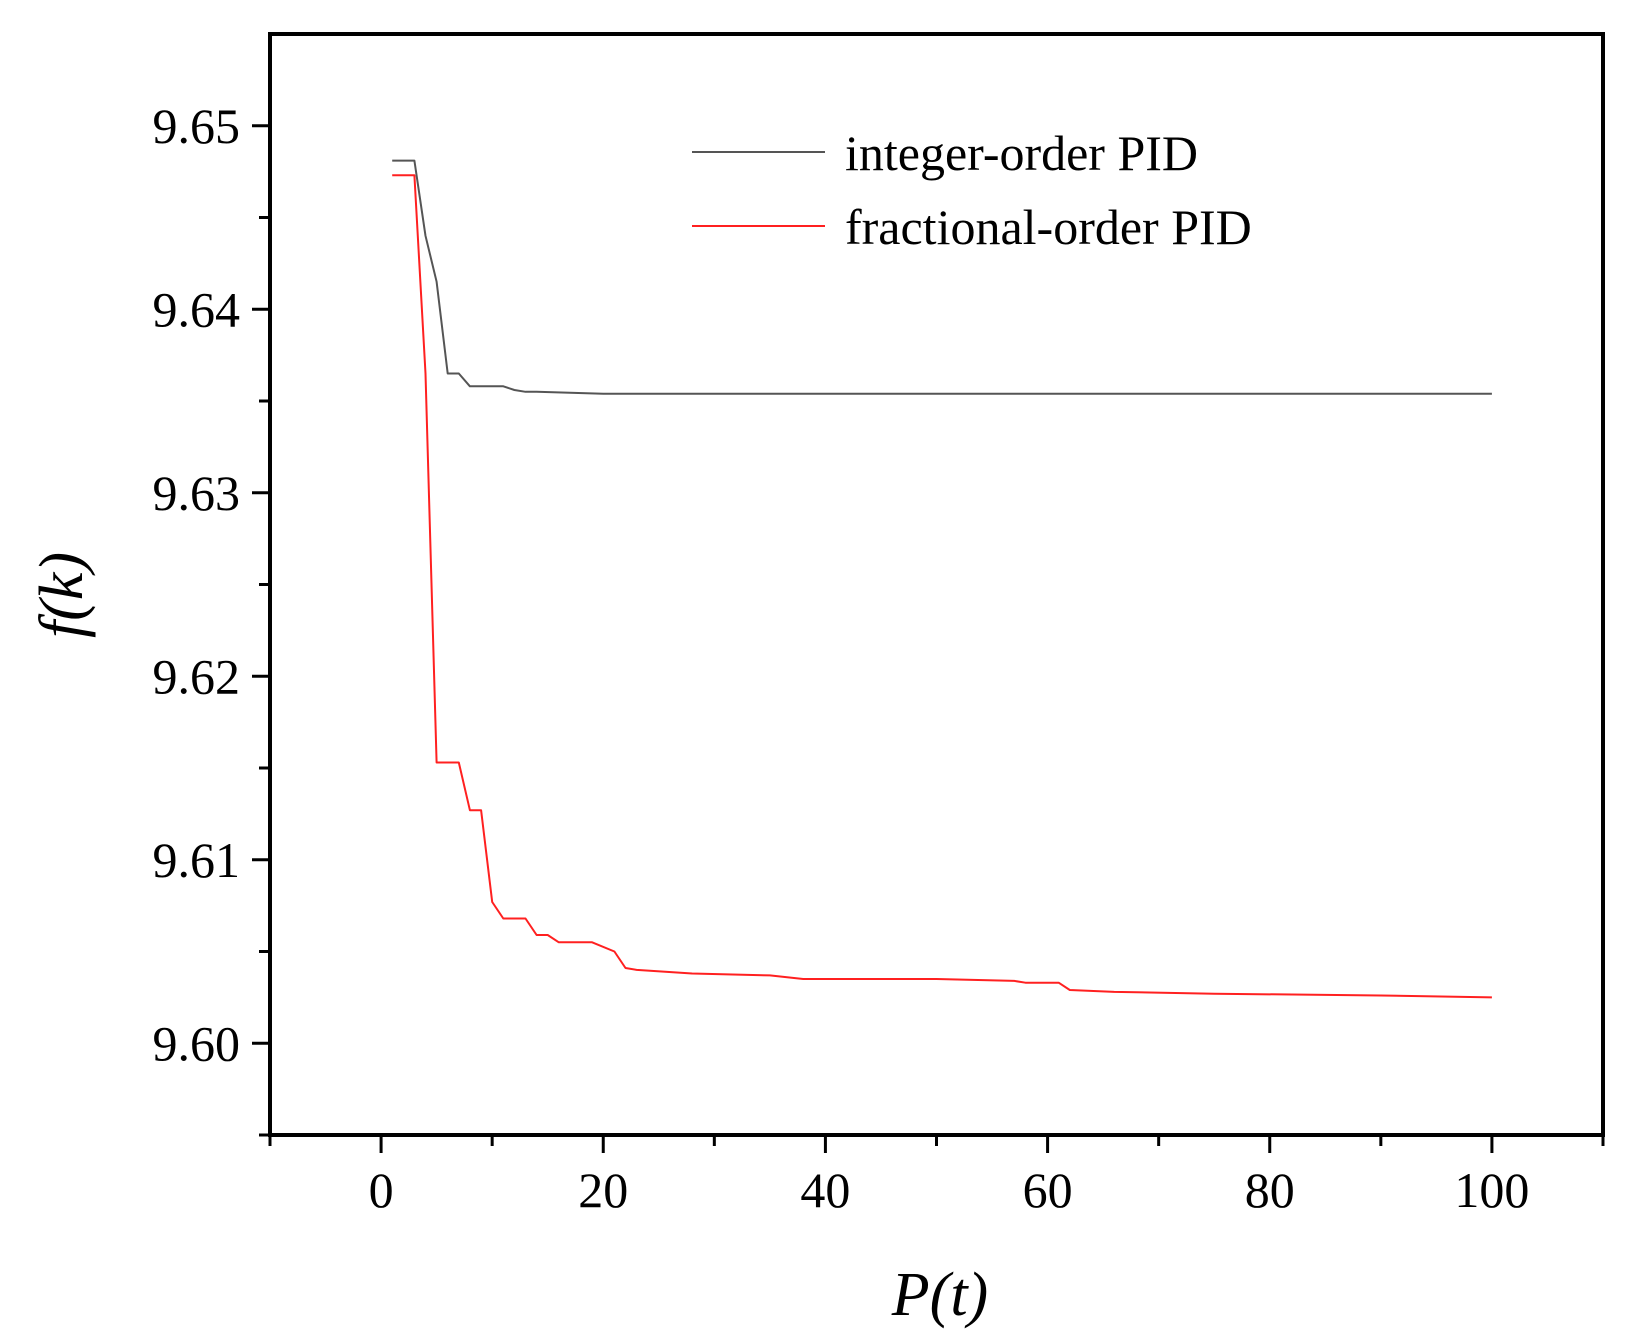  What do you see at coordinates (942, 277) in the screenshot?
I see `series-line-integer-order-pid` at bounding box center [942, 277].